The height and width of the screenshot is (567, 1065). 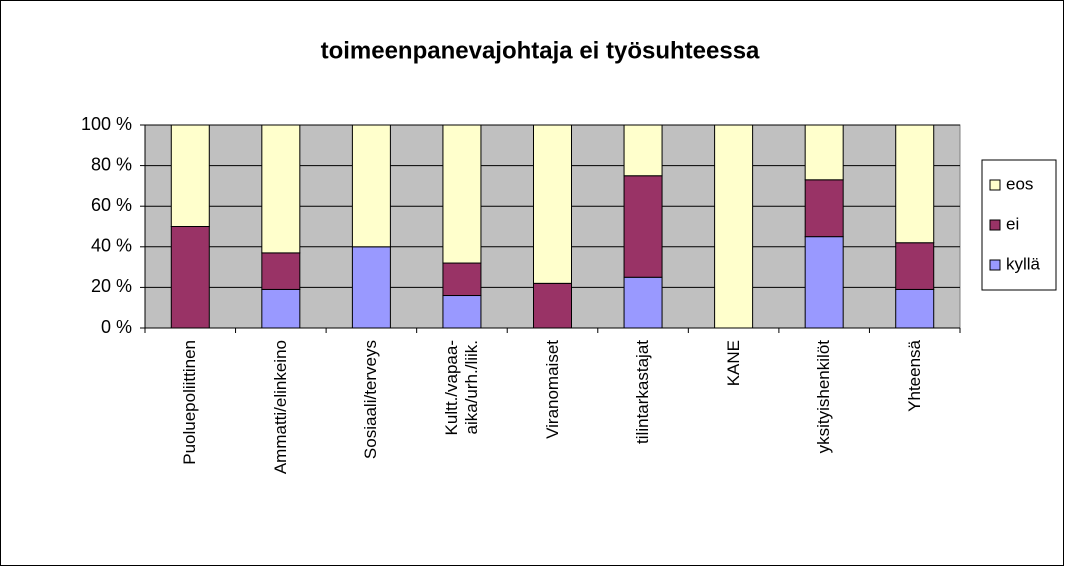 I want to click on y-tick-label: 80 %, so click(x=111, y=164).